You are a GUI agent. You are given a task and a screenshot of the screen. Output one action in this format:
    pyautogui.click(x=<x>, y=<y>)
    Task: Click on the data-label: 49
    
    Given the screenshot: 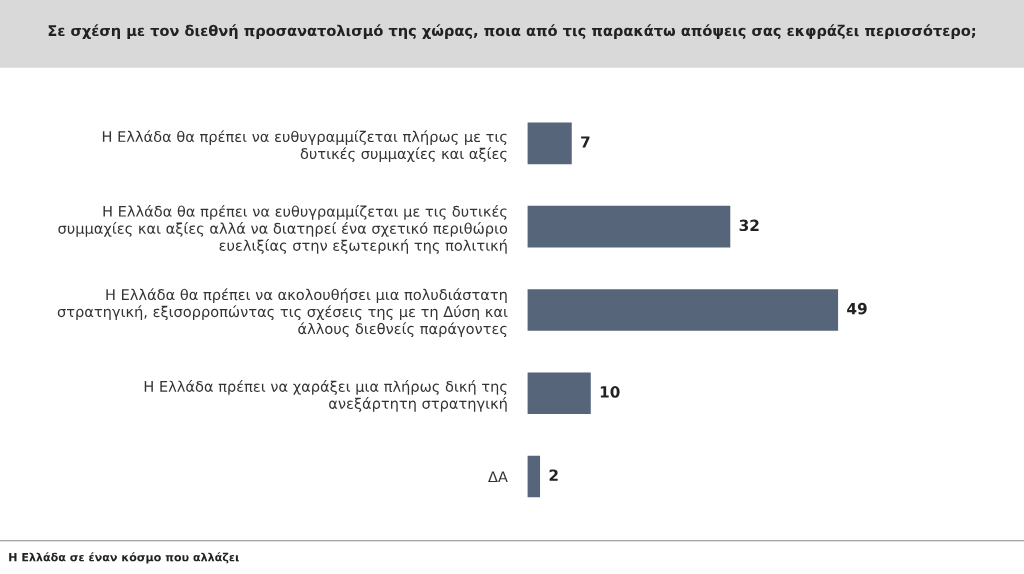 What is the action you would take?
    pyautogui.click(x=857, y=308)
    